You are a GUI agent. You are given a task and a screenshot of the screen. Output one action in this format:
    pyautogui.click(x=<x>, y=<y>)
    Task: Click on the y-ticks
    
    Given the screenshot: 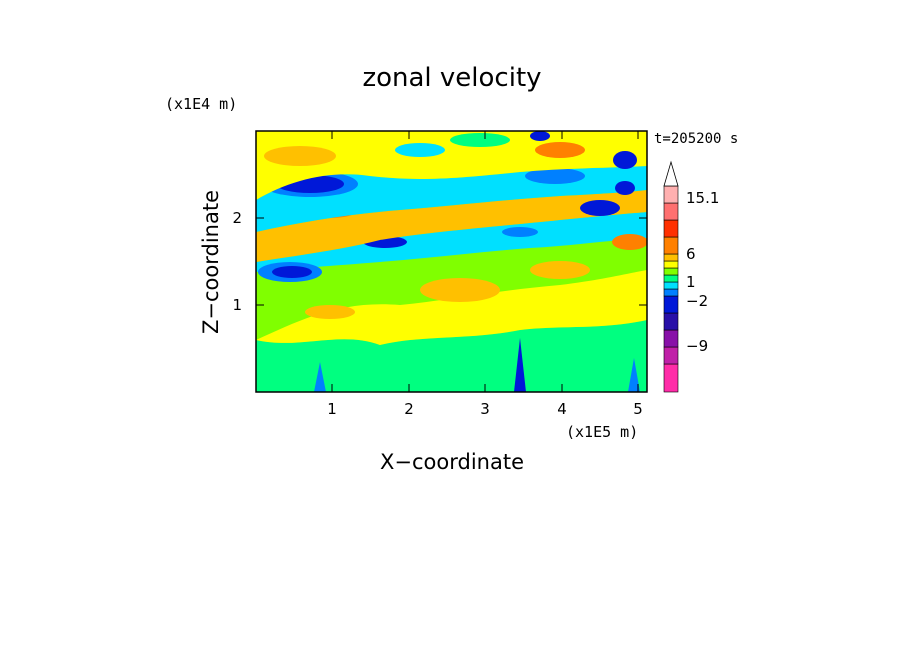 What is the action you would take?
    pyautogui.click(x=451, y=261)
    